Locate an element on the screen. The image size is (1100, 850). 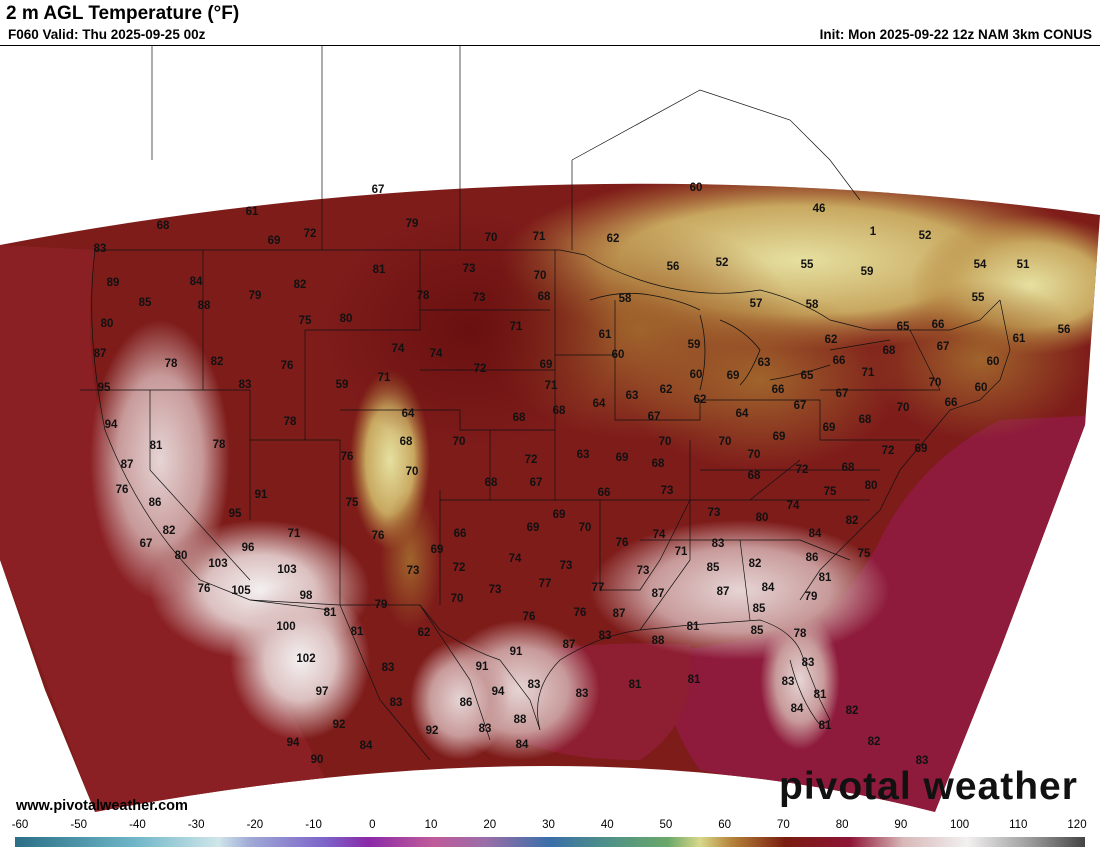
valid-time: F060 Valid: Thu 2025-09-25 00z is located at coordinates (107, 34).